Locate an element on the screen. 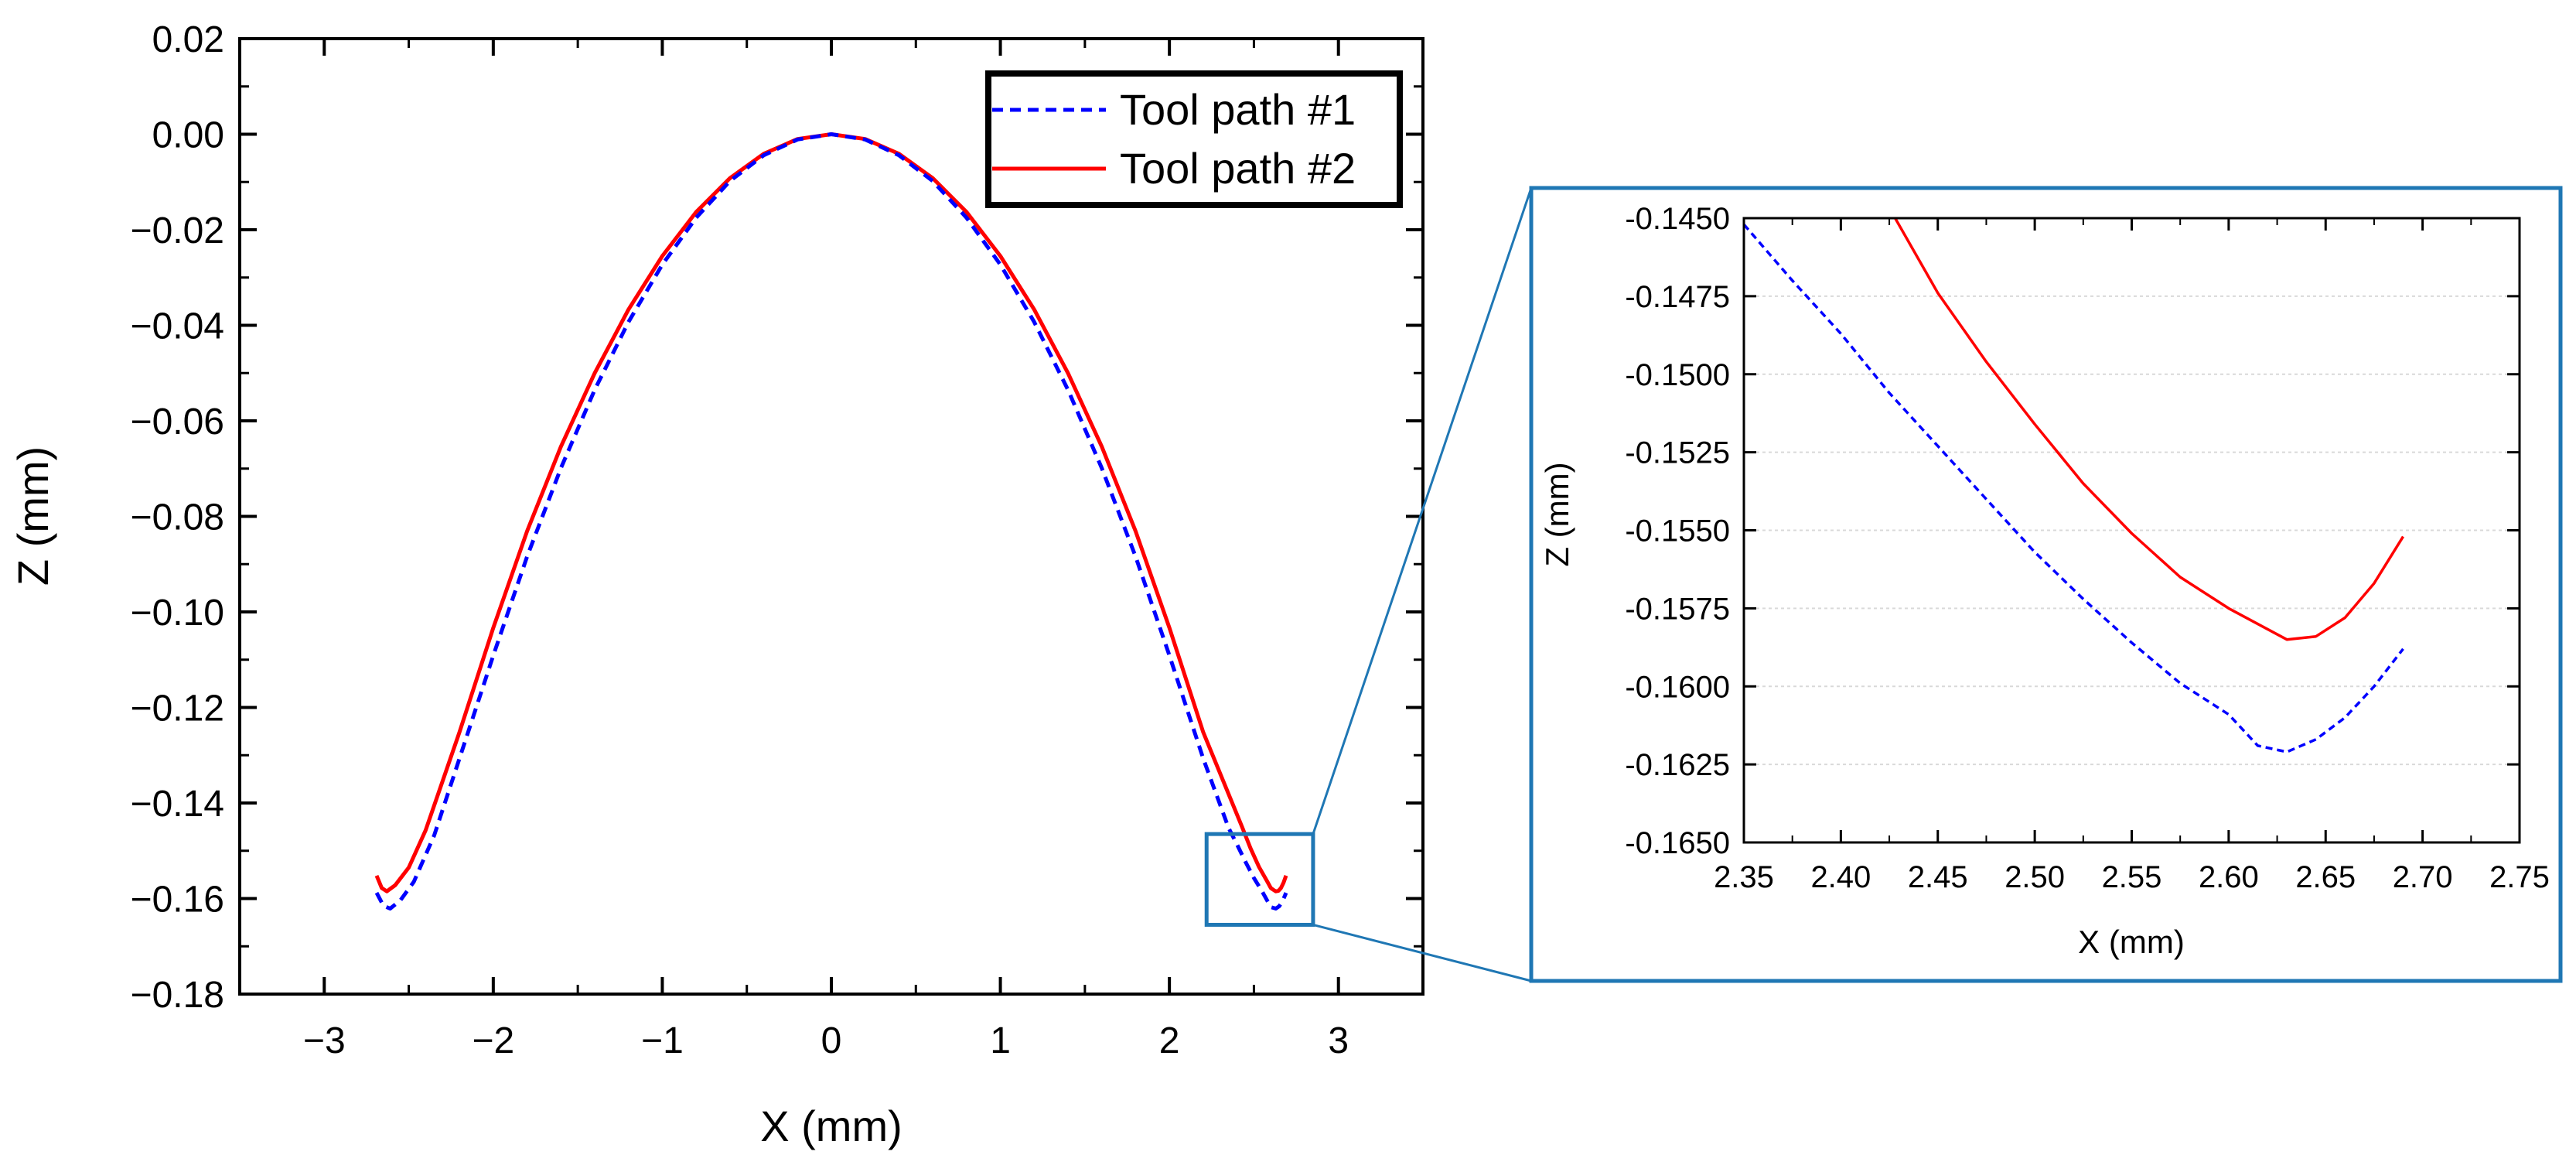 Image resolution: width=2576 pixels, height=1172 pixels. inset-x-tick-label: 2.70 is located at coordinates (2423, 877).